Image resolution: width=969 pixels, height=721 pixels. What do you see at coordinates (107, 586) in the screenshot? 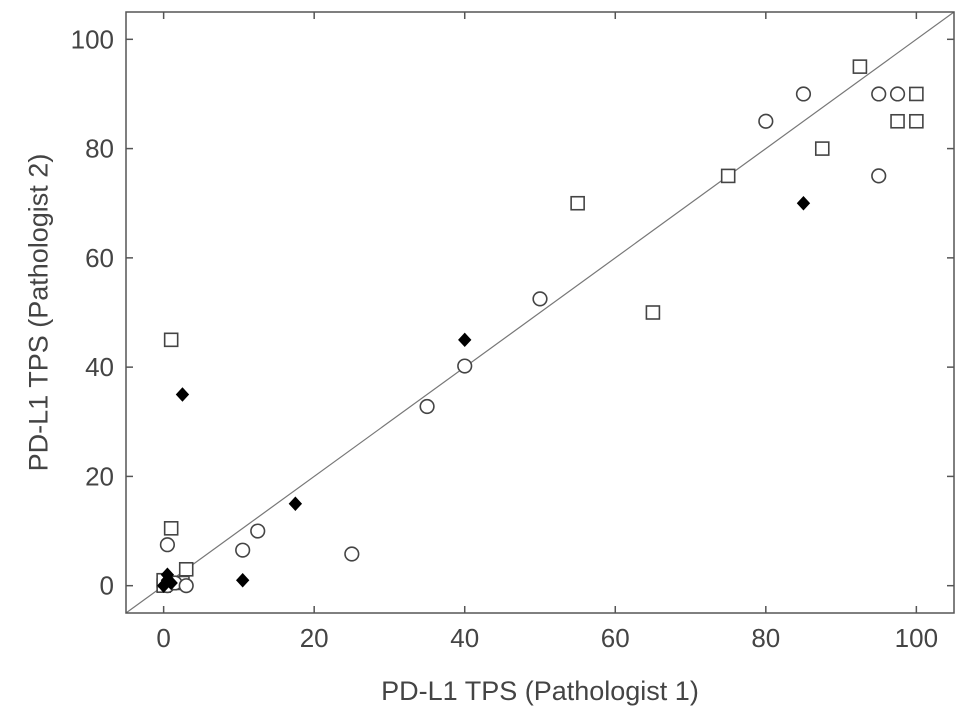
I see `y-tick-label: 0` at bounding box center [107, 586].